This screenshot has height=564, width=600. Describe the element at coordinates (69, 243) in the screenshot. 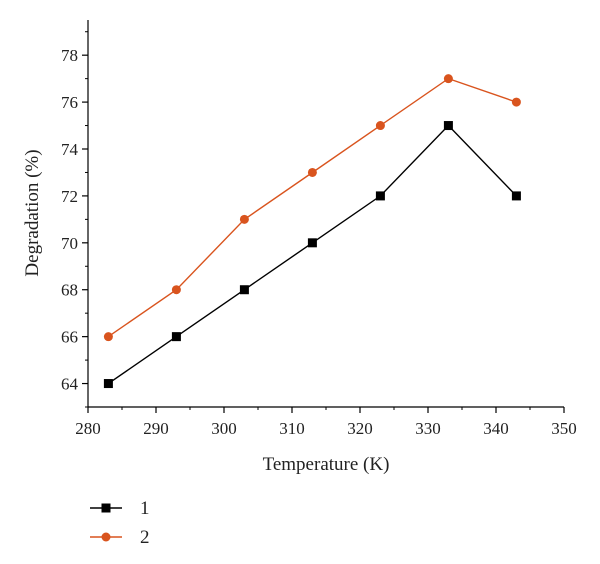

I see `y-tick-label: 70` at that location.